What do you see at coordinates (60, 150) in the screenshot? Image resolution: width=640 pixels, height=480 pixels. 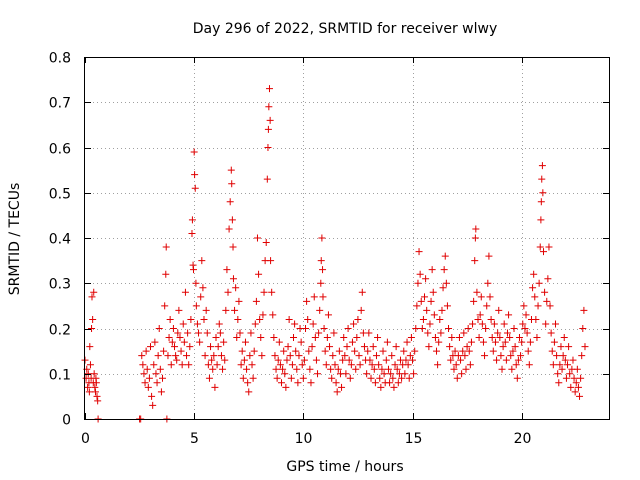 I see `y-tick-label: 0.6` at bounding box center [60, 150].